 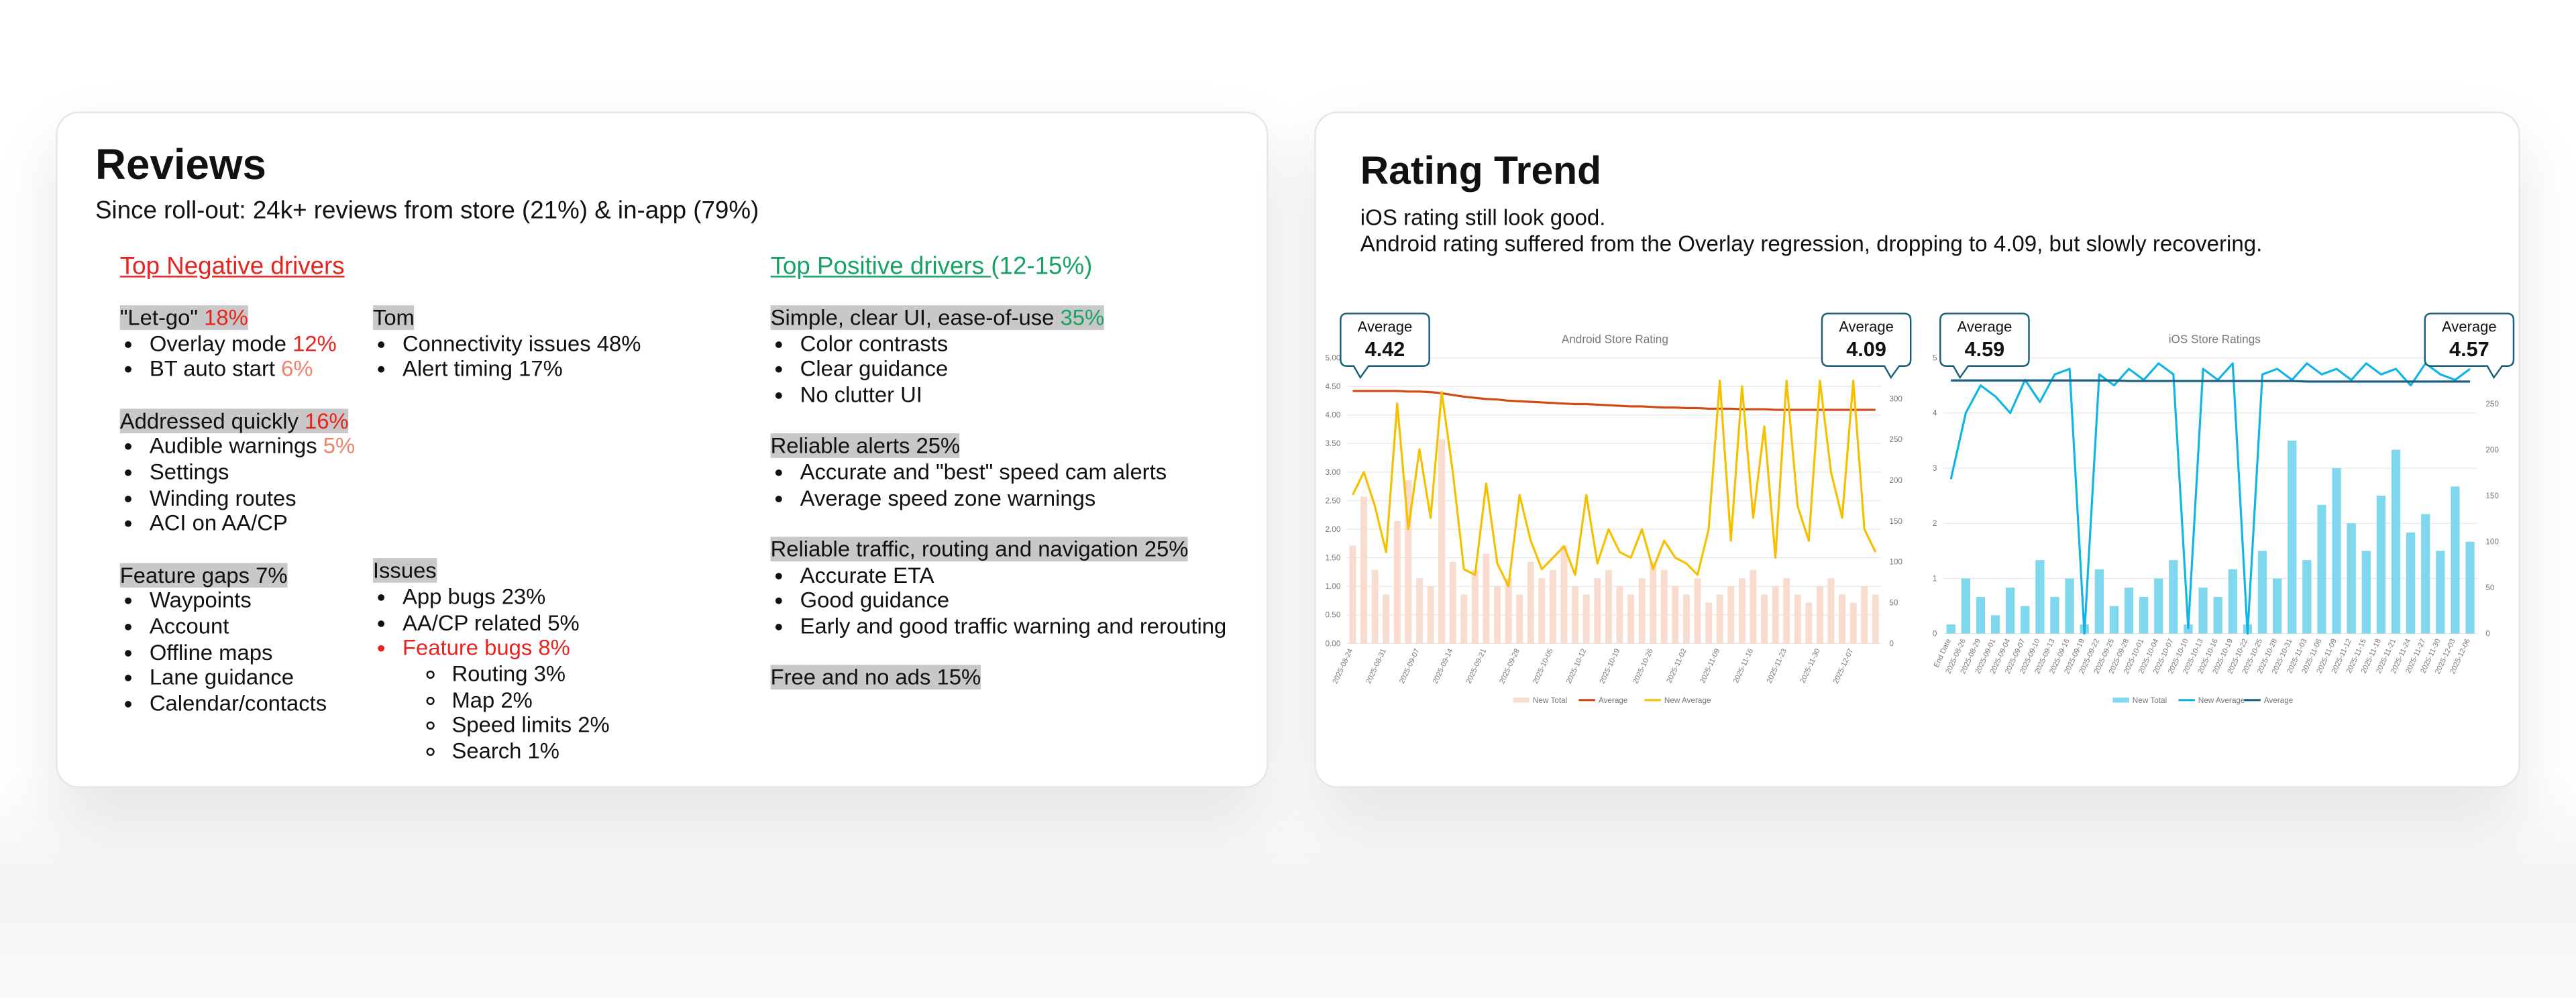 What do you see at coordinates (865, 446) in the screenshot?
I see `heading-highlight: Reliable alerts 25%` at bounding box center [865, 446].